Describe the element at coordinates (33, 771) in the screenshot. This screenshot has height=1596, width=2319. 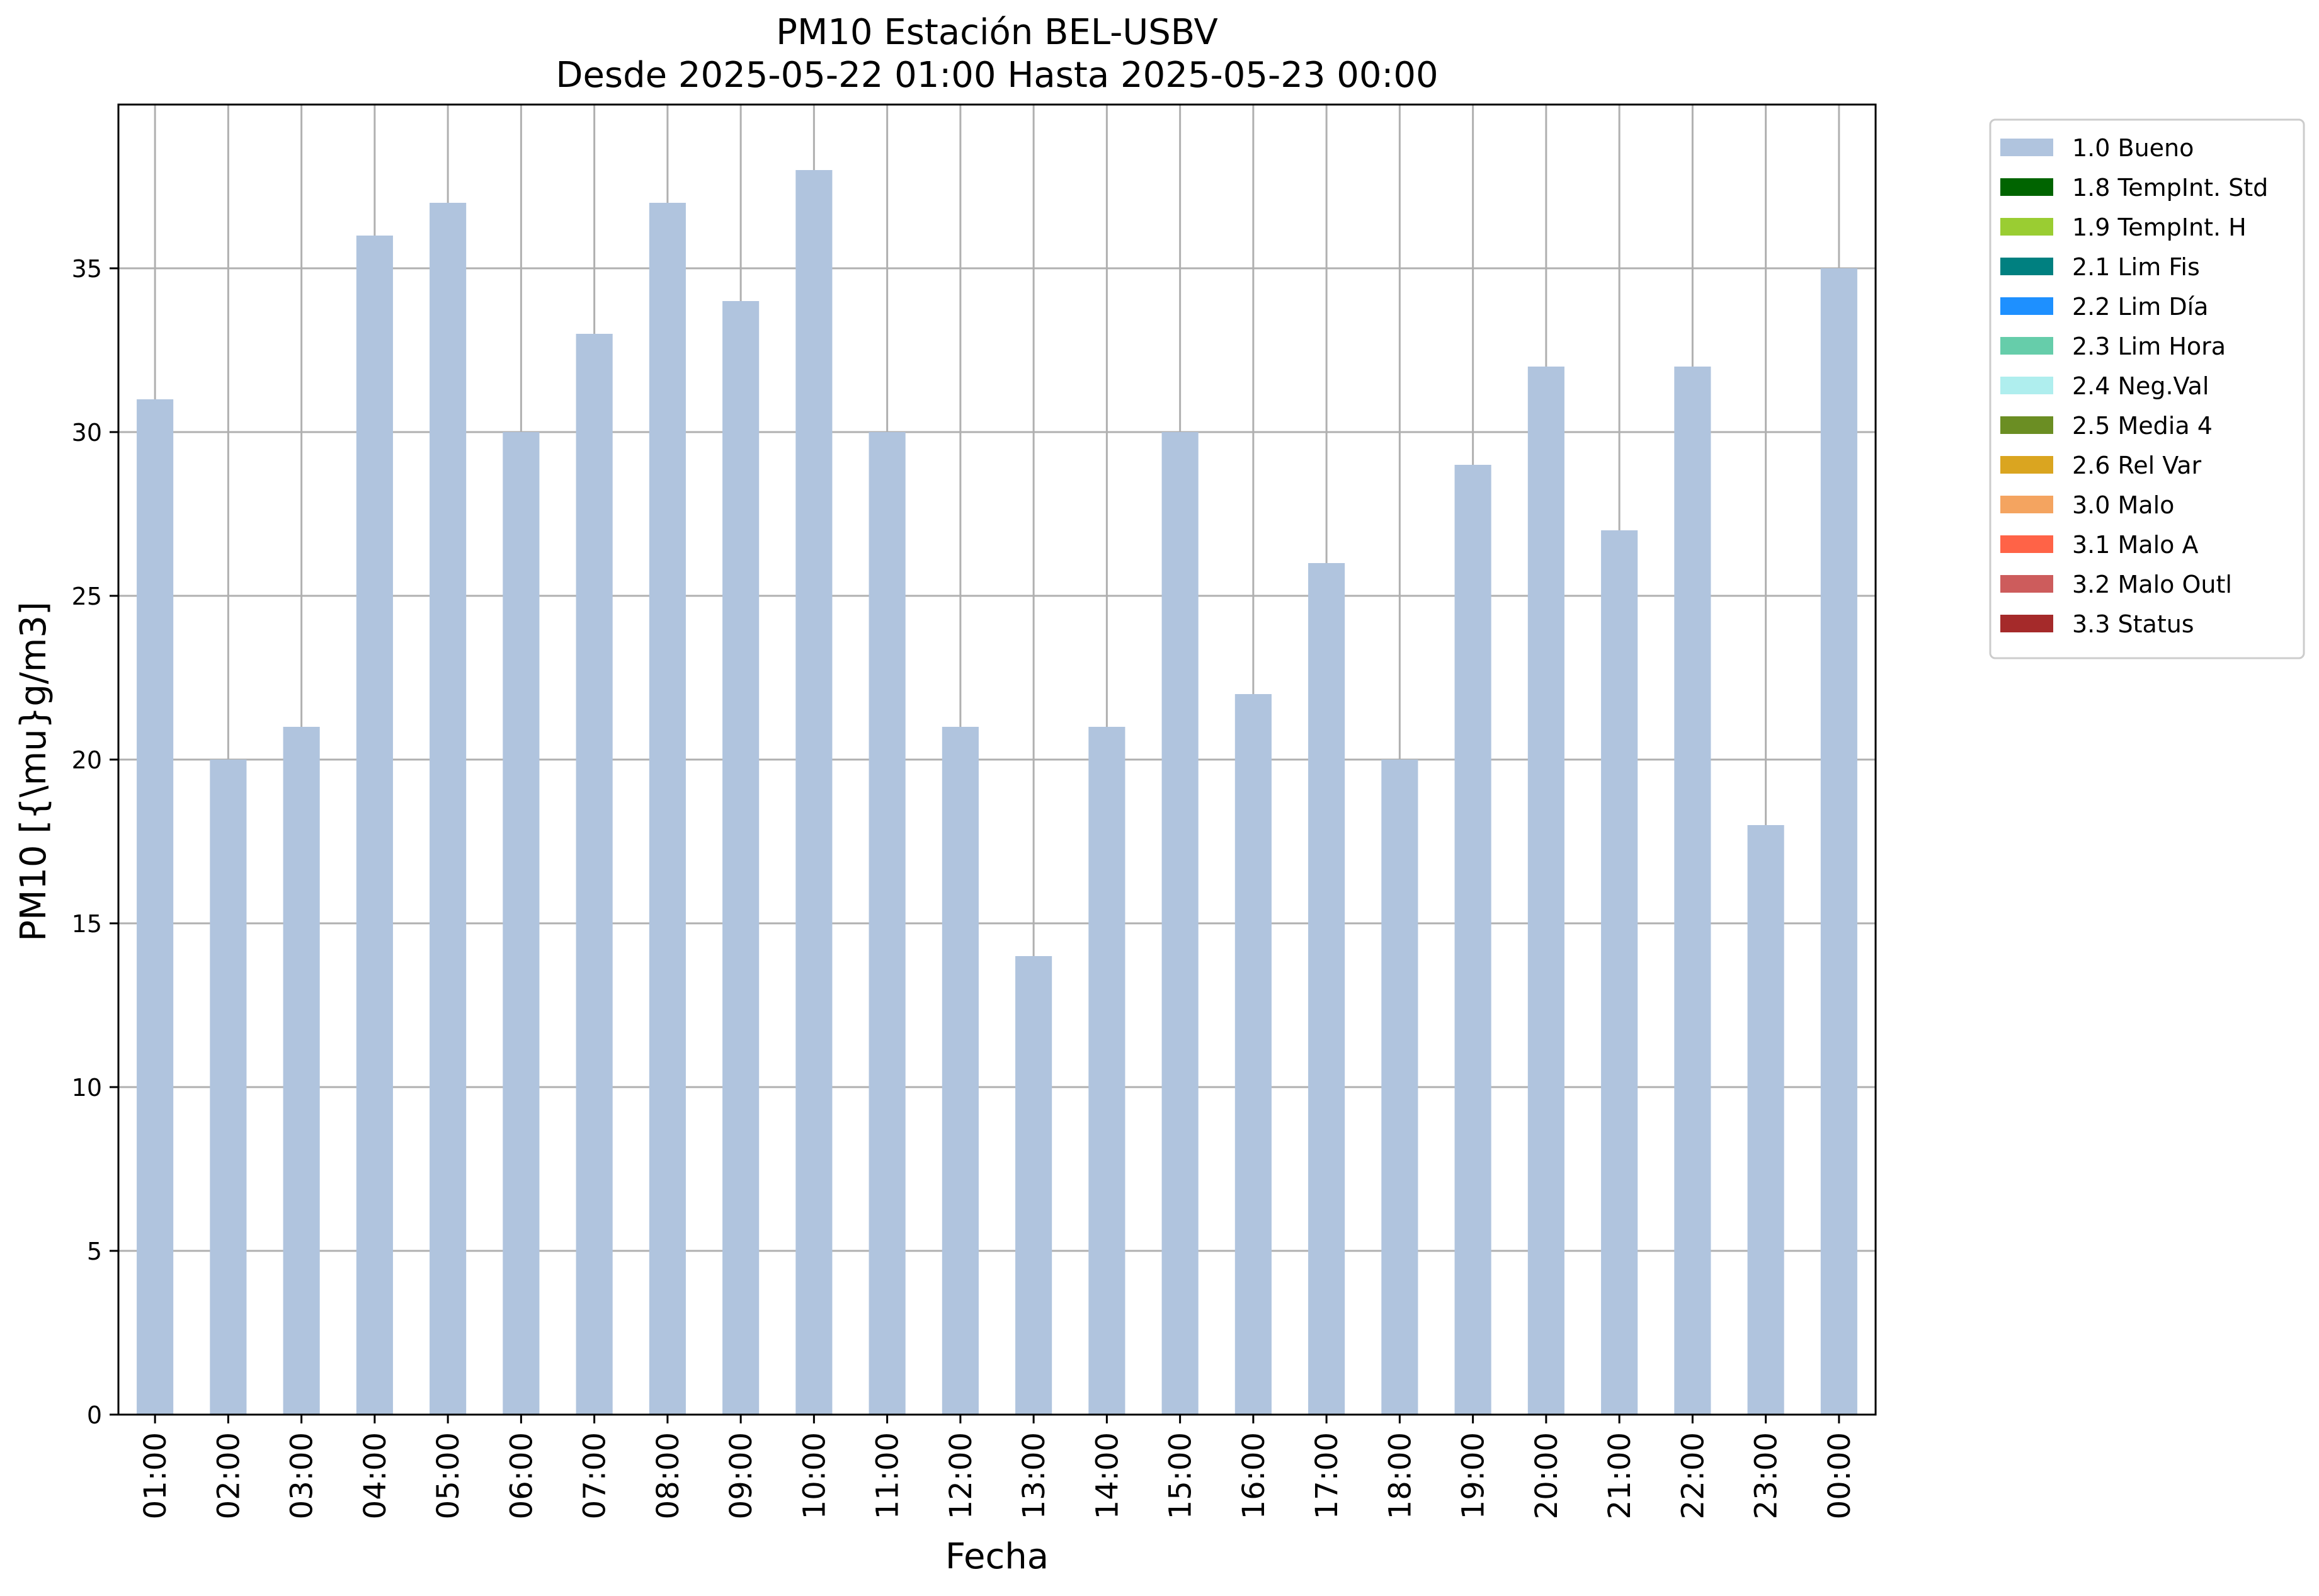
I see `y-axis-label: PM10 [{\mu}g/m3]` at that location.